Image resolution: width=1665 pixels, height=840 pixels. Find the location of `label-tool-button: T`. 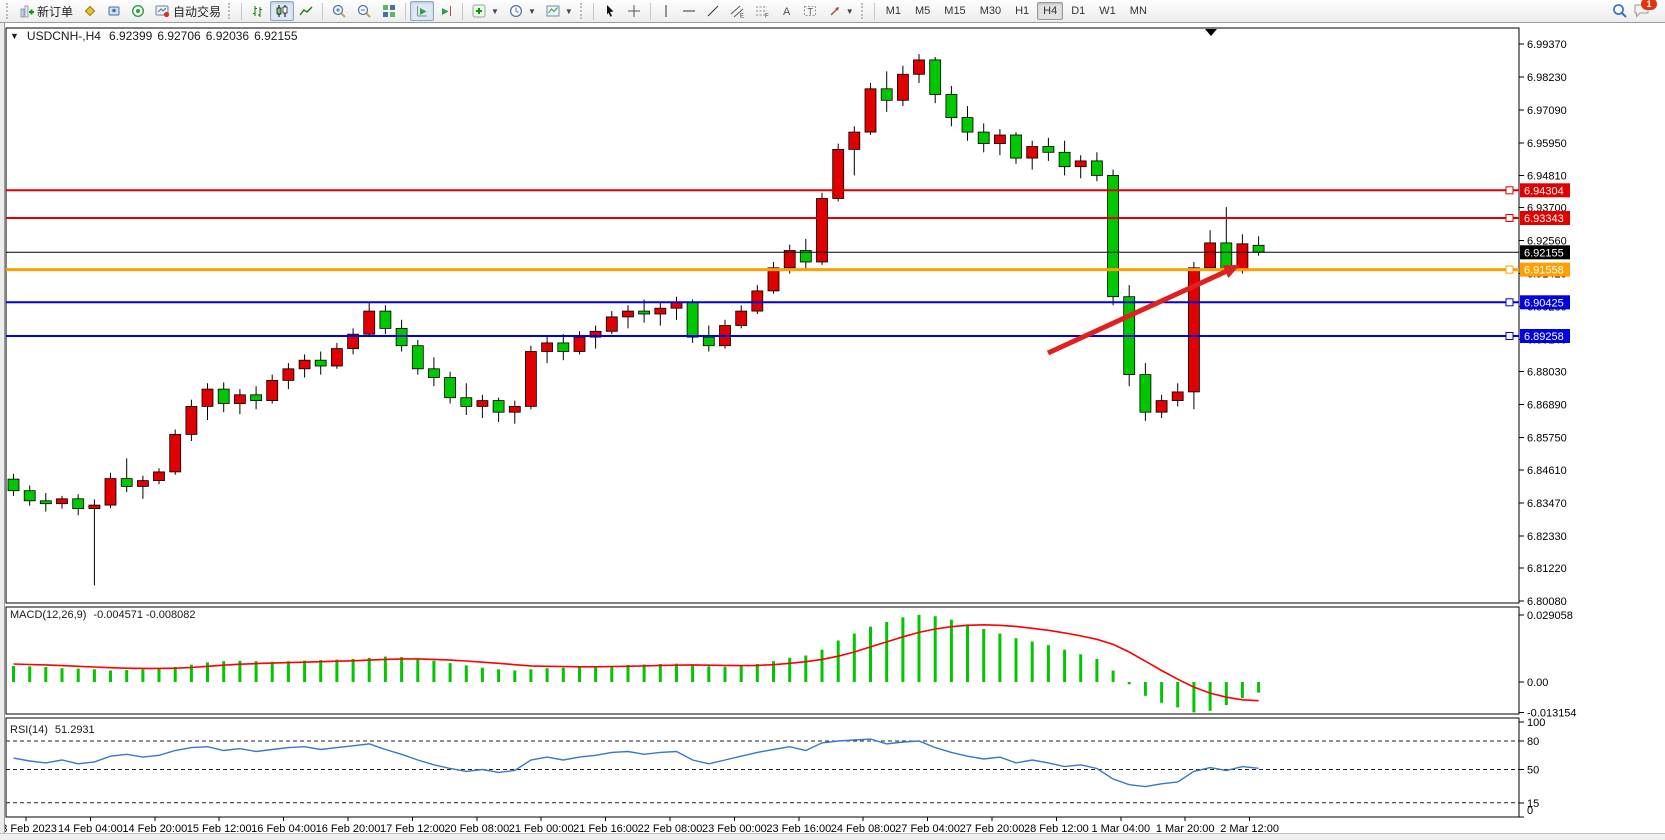

label-tool-button: T is located at coordinates (810, 11).